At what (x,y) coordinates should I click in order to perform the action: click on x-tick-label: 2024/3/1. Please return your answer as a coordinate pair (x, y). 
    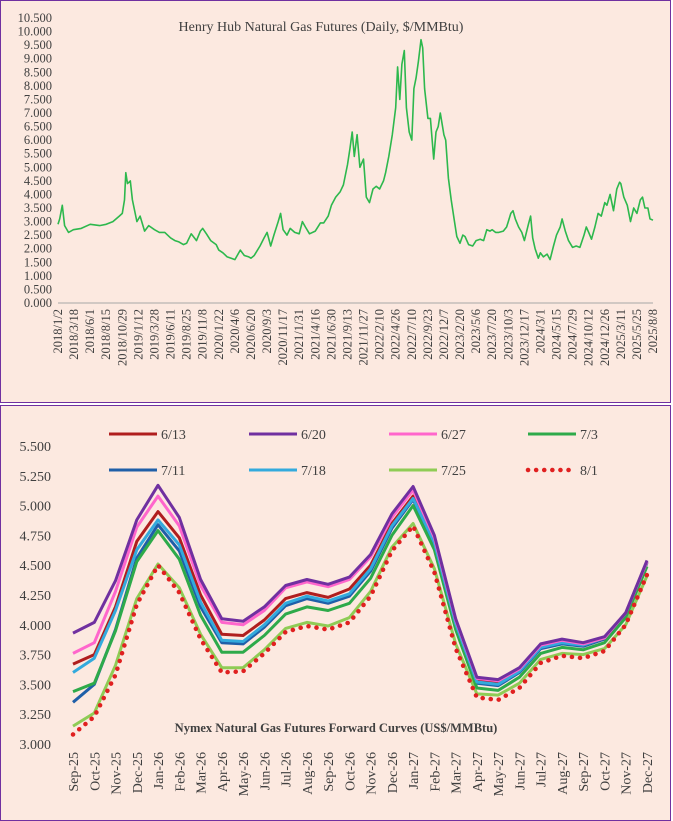
    Looking at the image, I should click on (540, 331).